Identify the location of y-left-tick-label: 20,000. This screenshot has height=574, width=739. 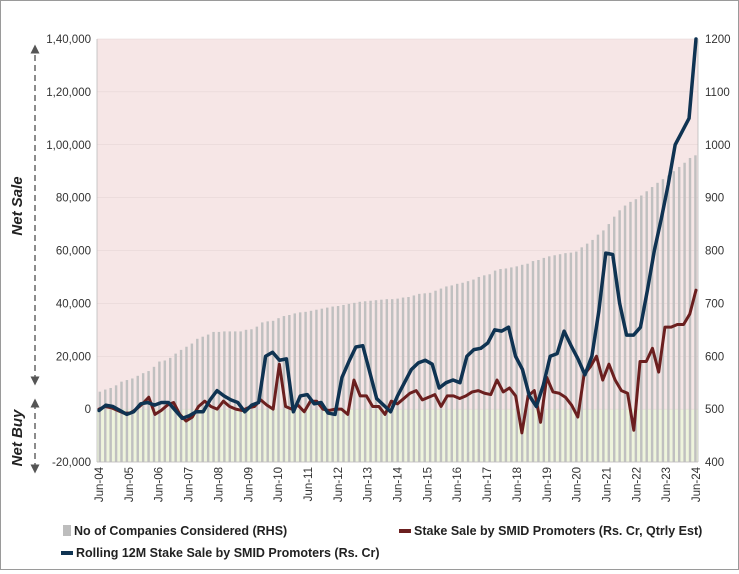
(73, 357).